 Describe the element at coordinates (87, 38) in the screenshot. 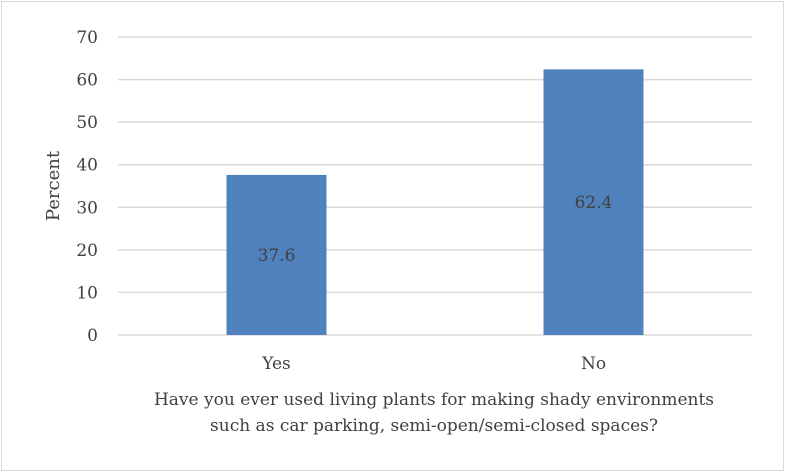

I see `y-tick-label-70: 70` at that location.